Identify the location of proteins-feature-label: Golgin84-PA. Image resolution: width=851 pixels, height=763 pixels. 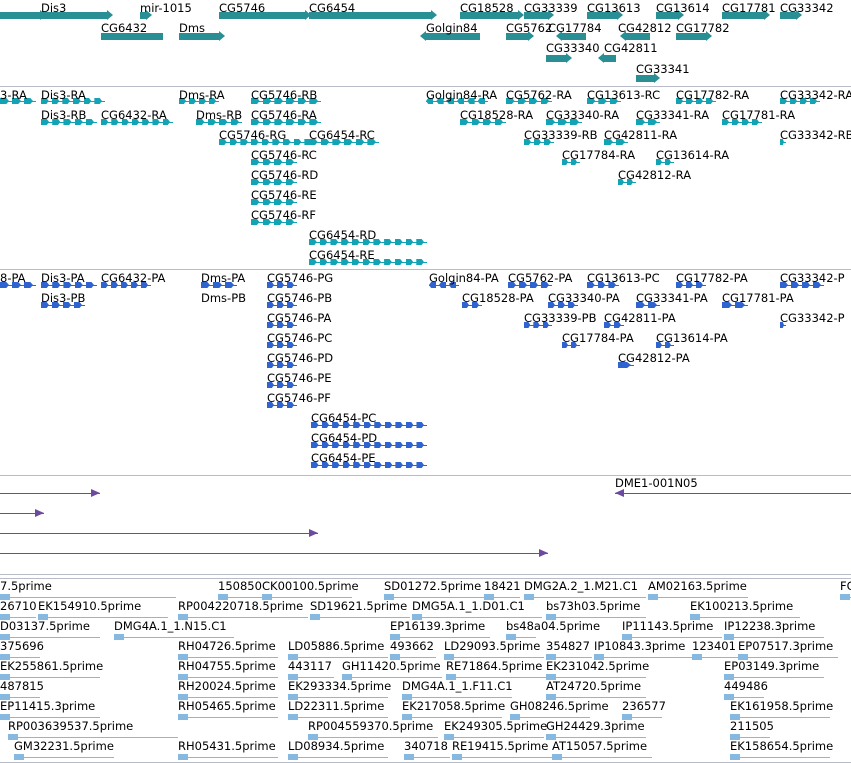
(464, 278).